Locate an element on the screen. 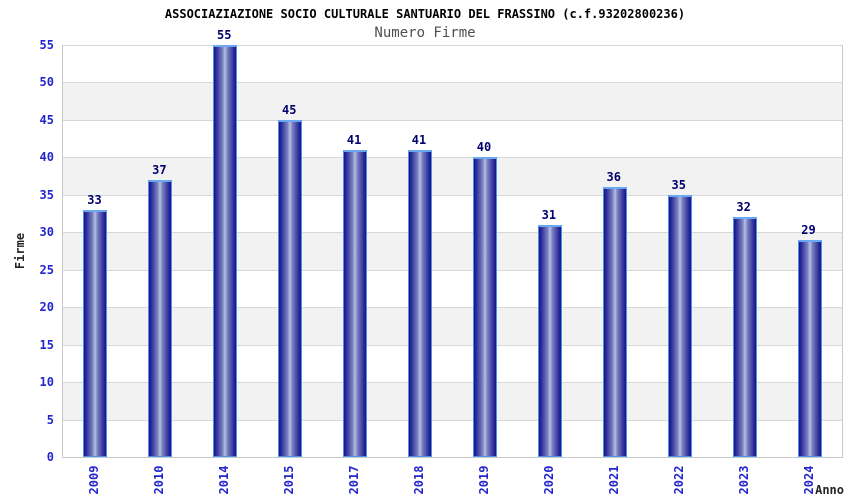 The width and height of the screenshot is (850, 500). x-axis-title: Anno is located at coordinates (829, 490).